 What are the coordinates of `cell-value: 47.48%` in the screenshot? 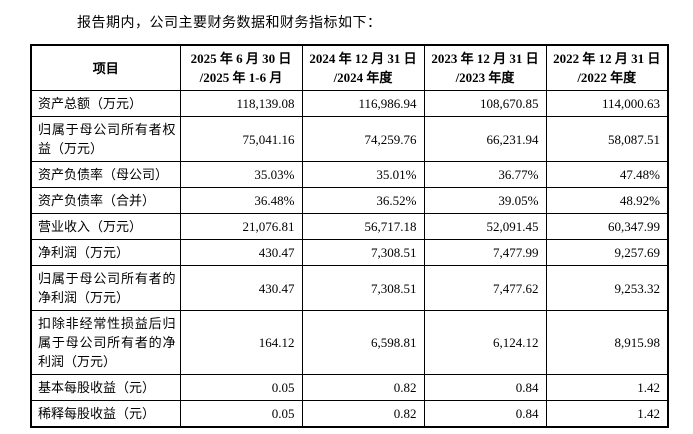 It's located at (607, 174).